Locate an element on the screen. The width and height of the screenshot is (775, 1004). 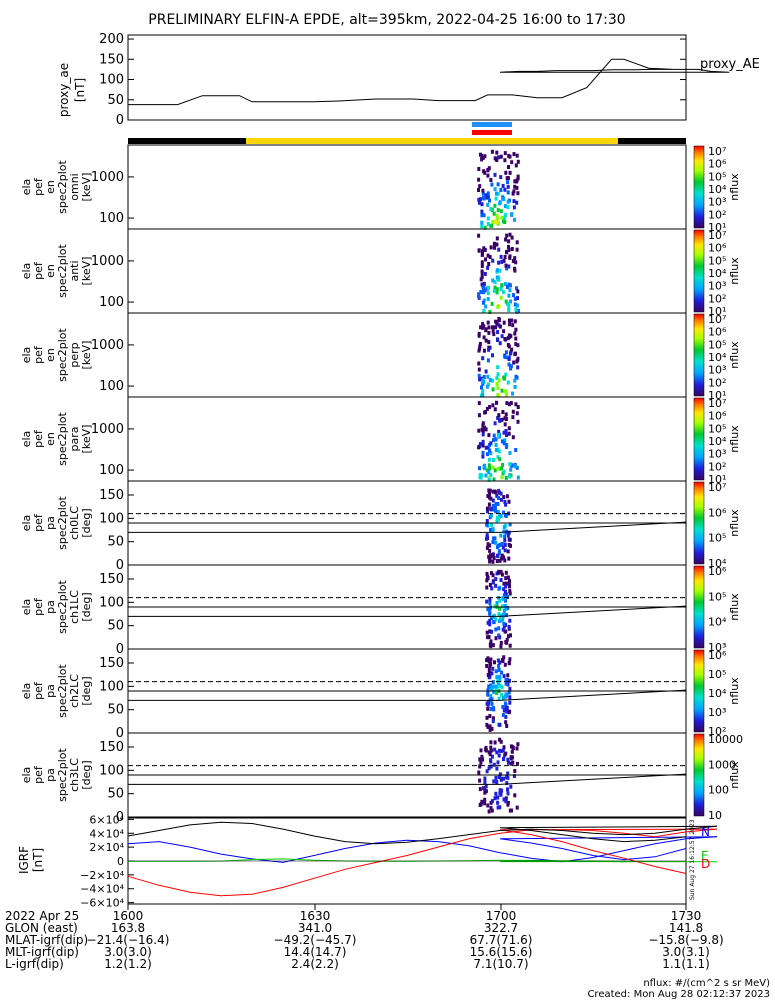
spectra-tick-label: 1000 is located at coordinates (107, 429).